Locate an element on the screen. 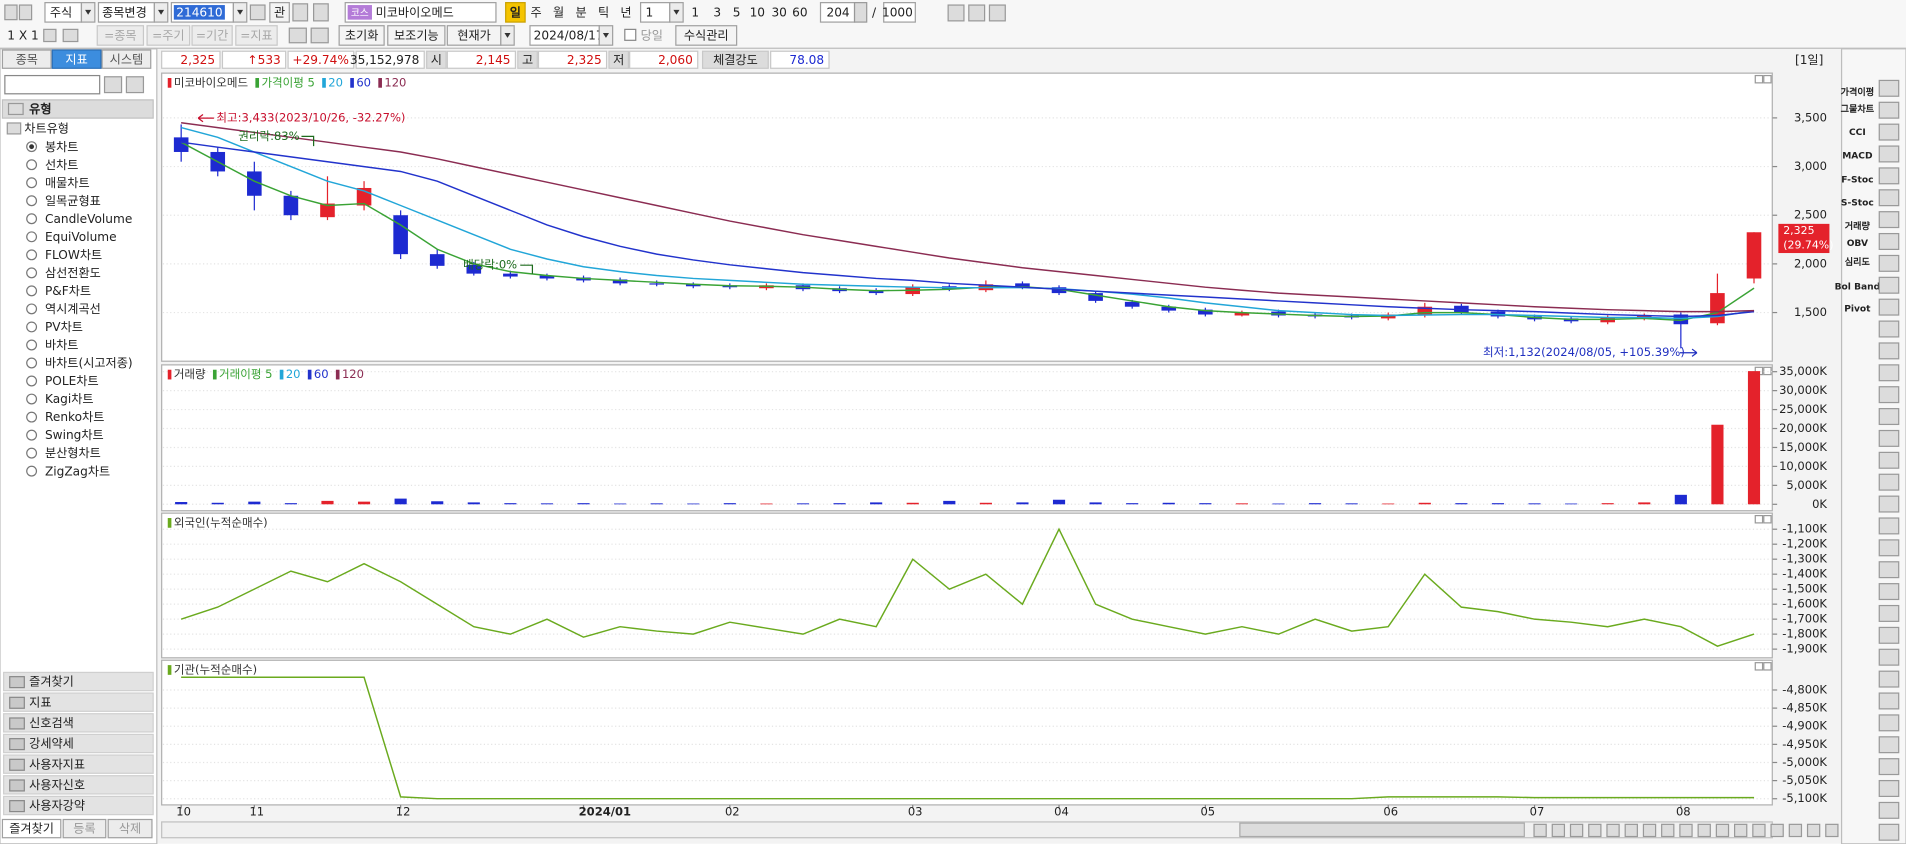 The width and height of the screenshot is (1906, 844). scrollbar-thumb is located at coordinates (1382, 830).